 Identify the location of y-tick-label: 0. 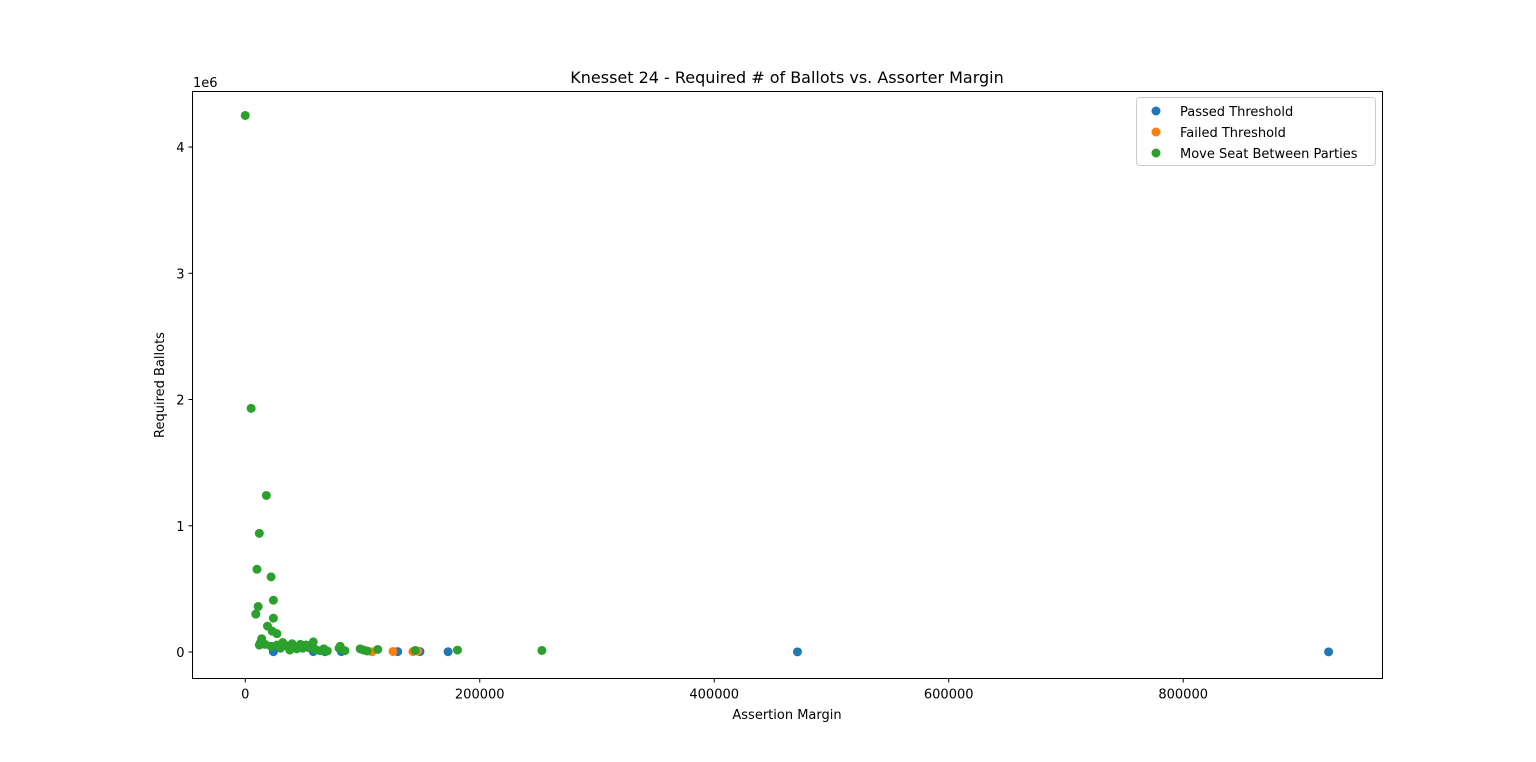
(180, 653).